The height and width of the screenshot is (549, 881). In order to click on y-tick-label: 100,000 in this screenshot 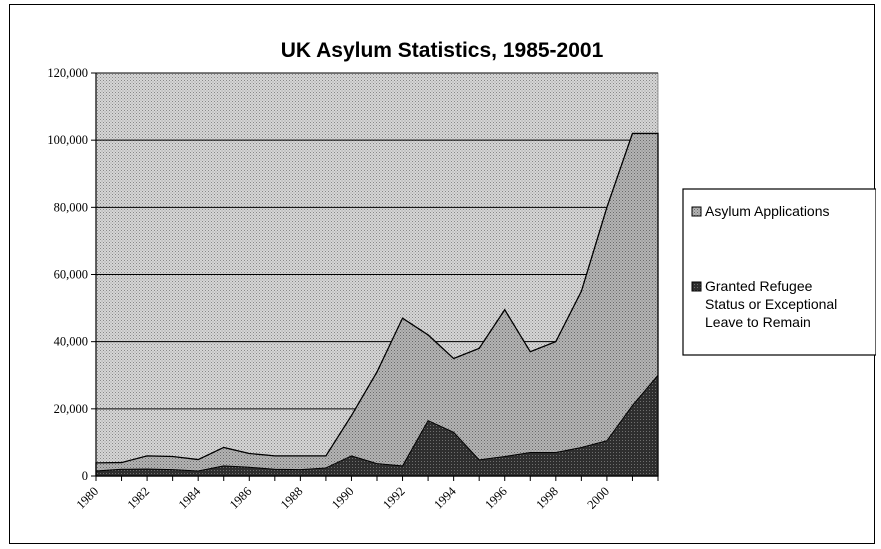, I will do `click(67, 140)`.